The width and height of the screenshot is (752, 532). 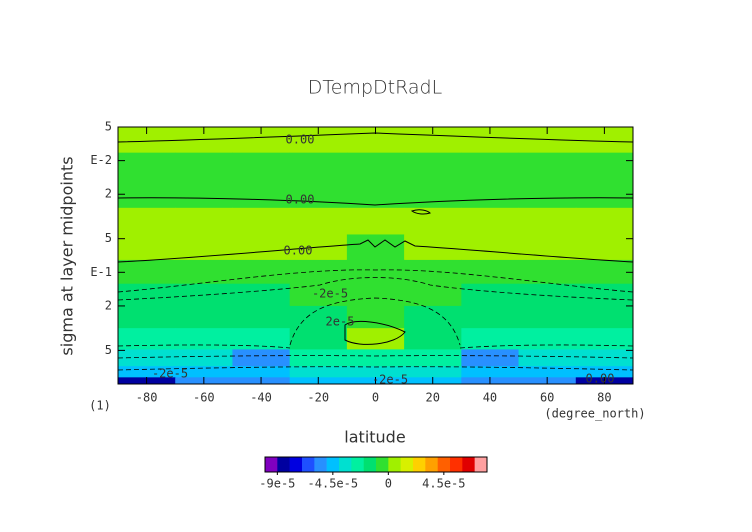 I want to click on x-tick-label: 60, so click(x=547, y=398).